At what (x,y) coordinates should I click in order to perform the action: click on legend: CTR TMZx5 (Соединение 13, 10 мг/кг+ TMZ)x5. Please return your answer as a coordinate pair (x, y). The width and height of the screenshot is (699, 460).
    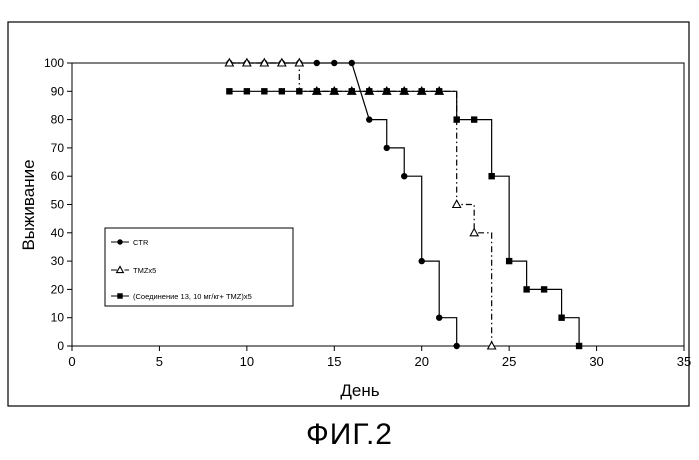
    Looking at the image, I should click on (199, 267).